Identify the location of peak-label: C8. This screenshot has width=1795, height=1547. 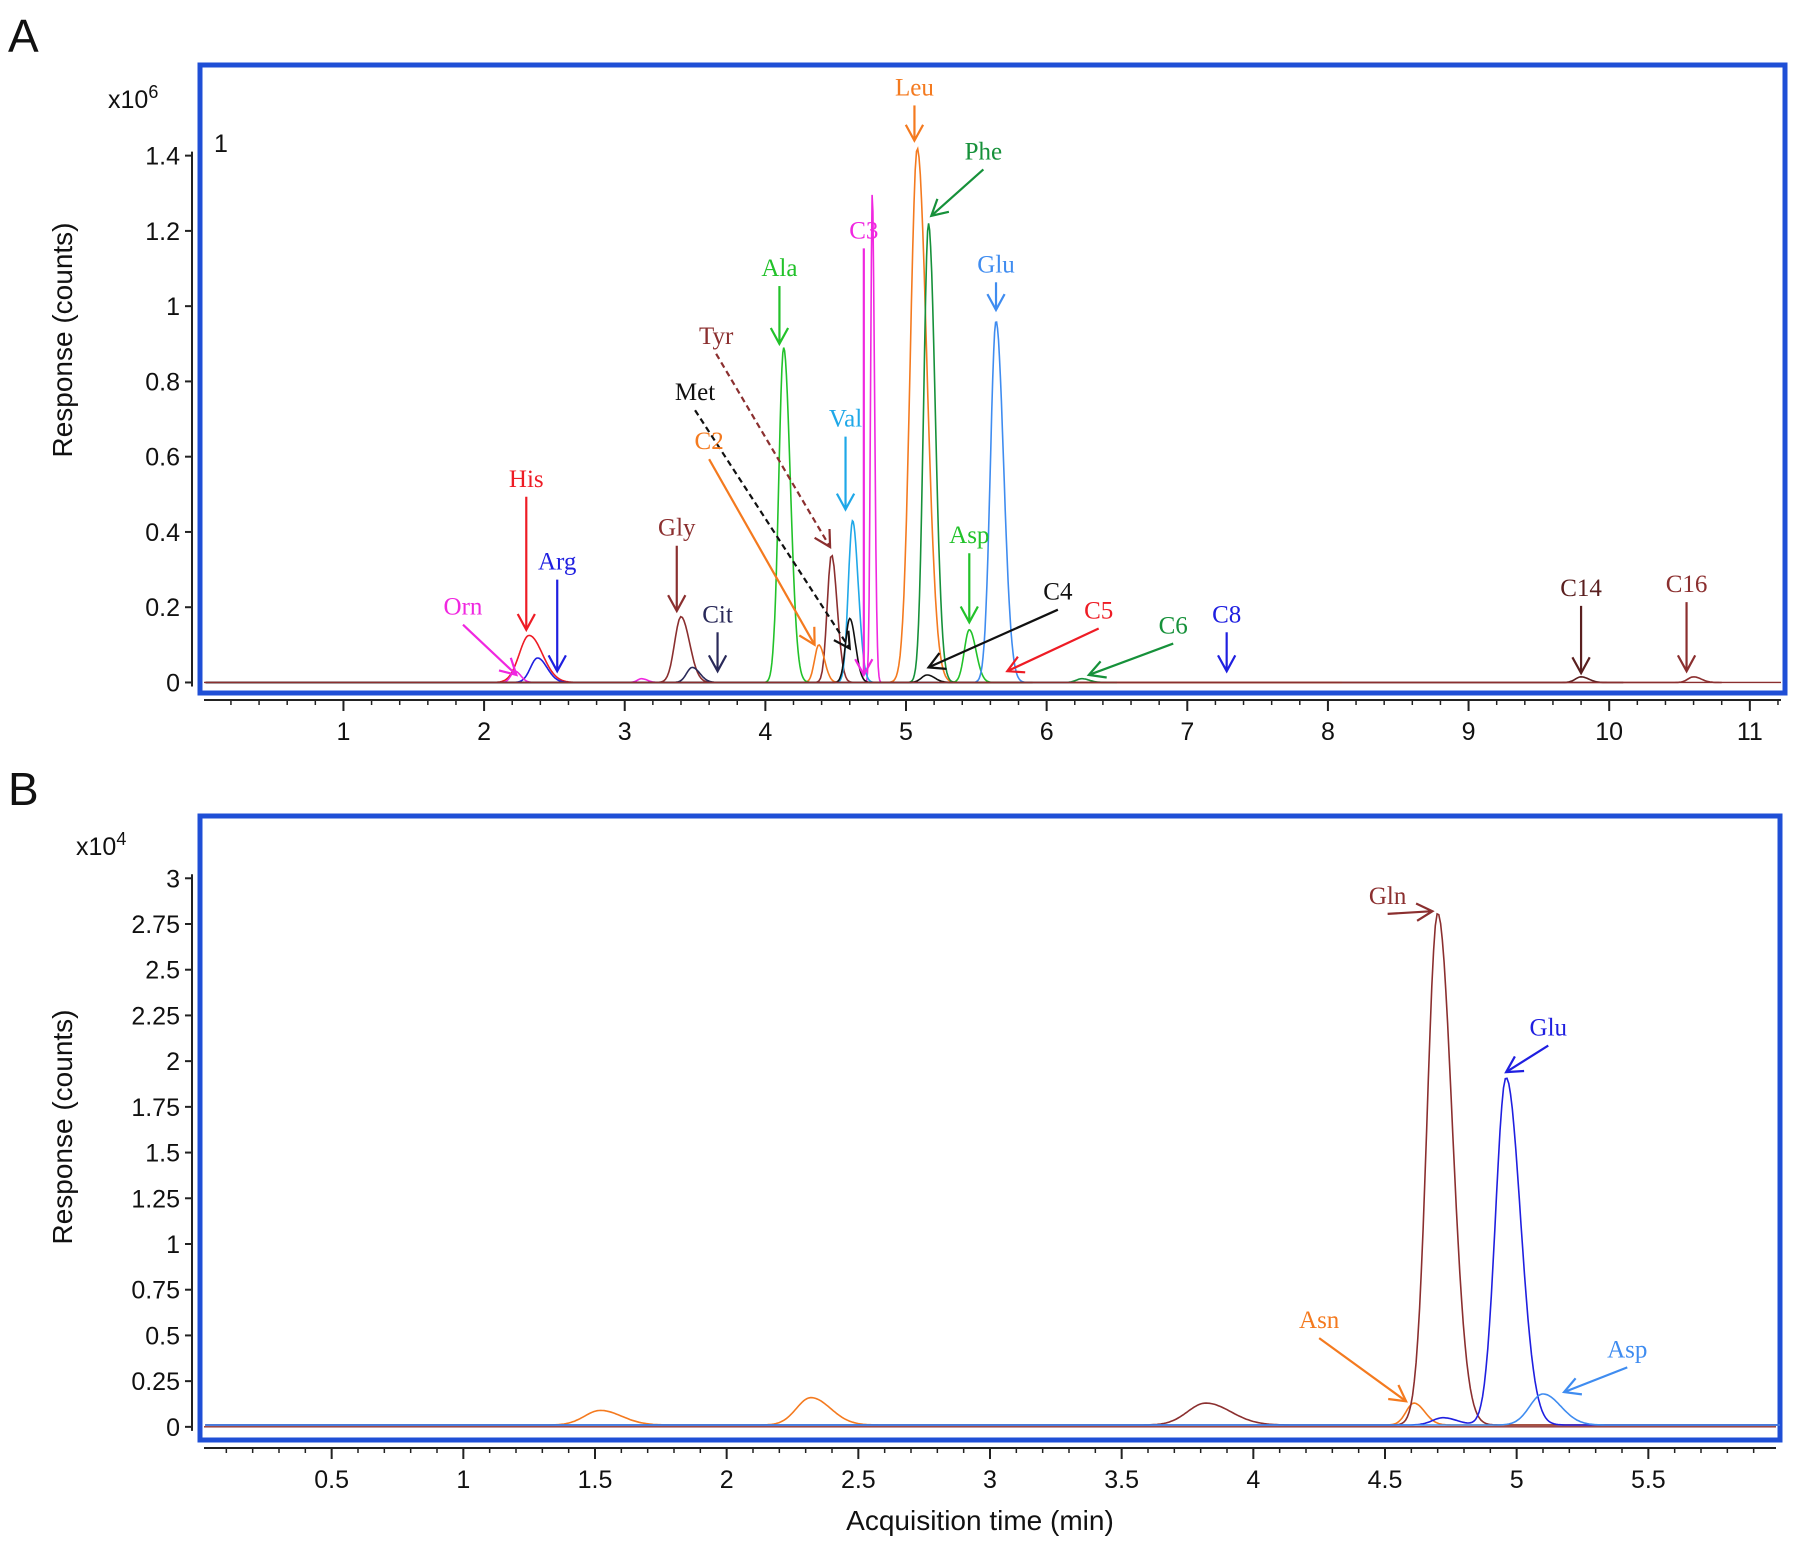
(1226, 614).